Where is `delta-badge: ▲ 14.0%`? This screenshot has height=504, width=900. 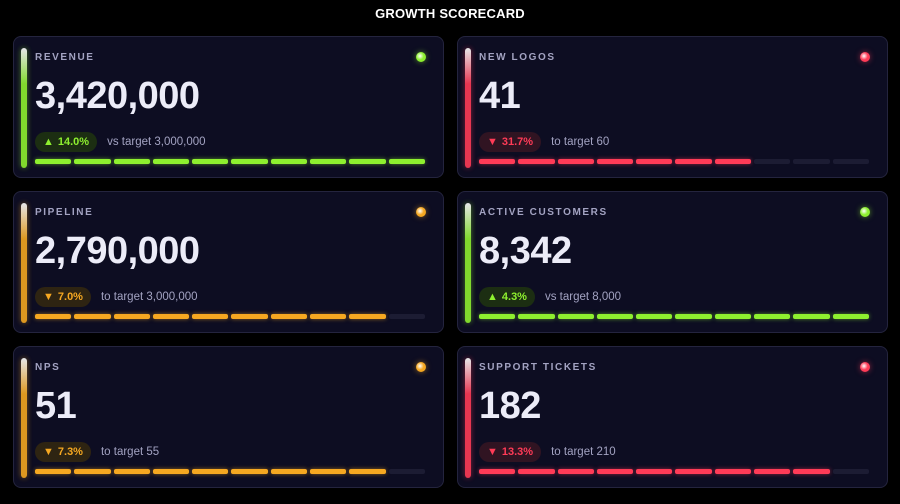
delta-badge: ▲ 14.0% is located at coordinates (66, 142).